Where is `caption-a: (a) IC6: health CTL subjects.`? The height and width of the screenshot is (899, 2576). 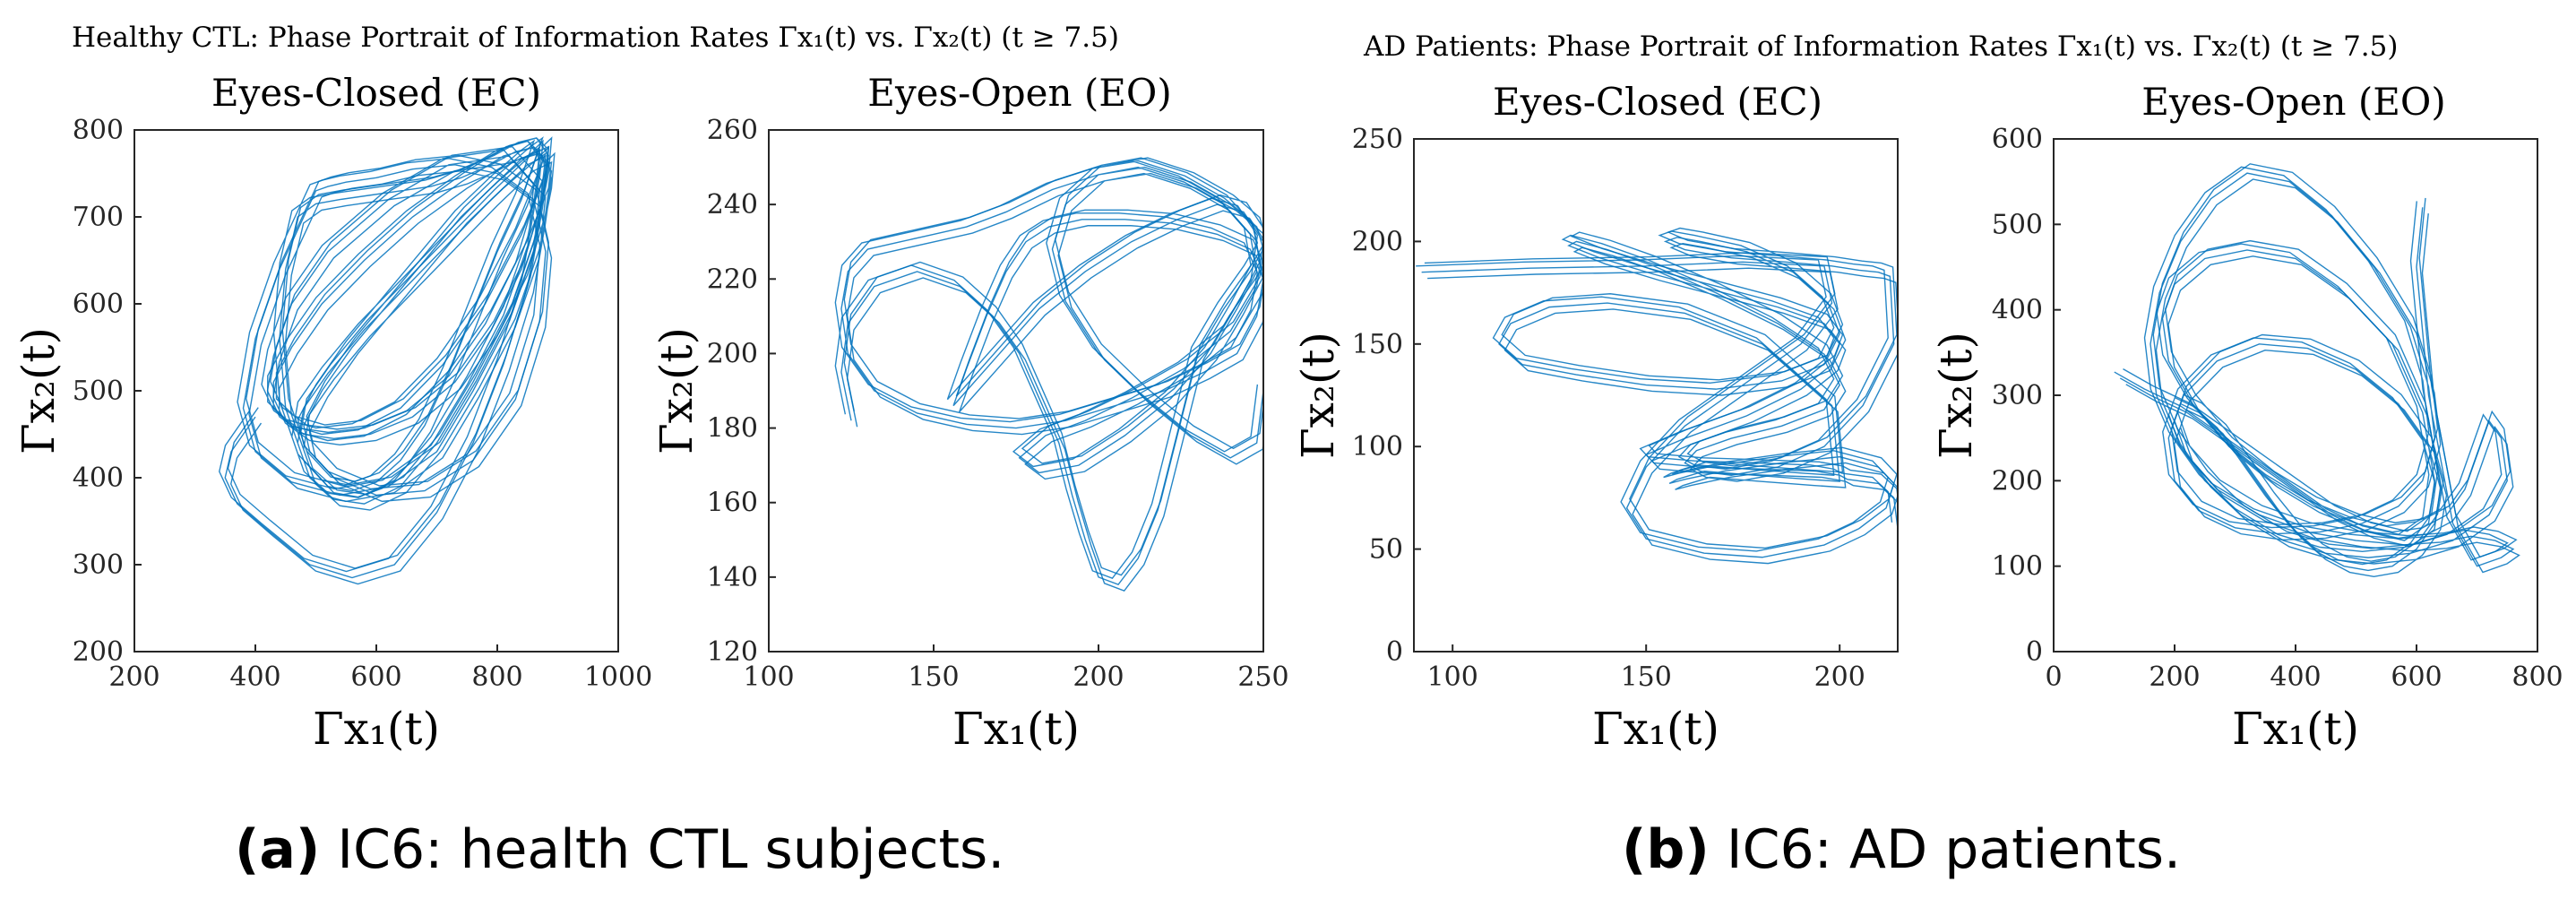 caption-a: (a) IC6: health CTL subjects. is located at coordinates (619, 849).